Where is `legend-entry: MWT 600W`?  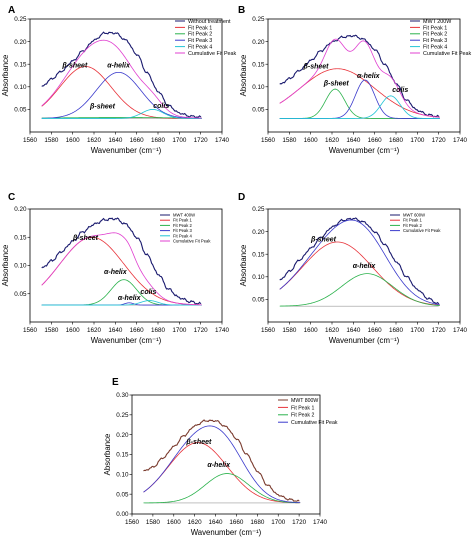
legend-entry: MWT 600W is located at coordinates (414, 215).